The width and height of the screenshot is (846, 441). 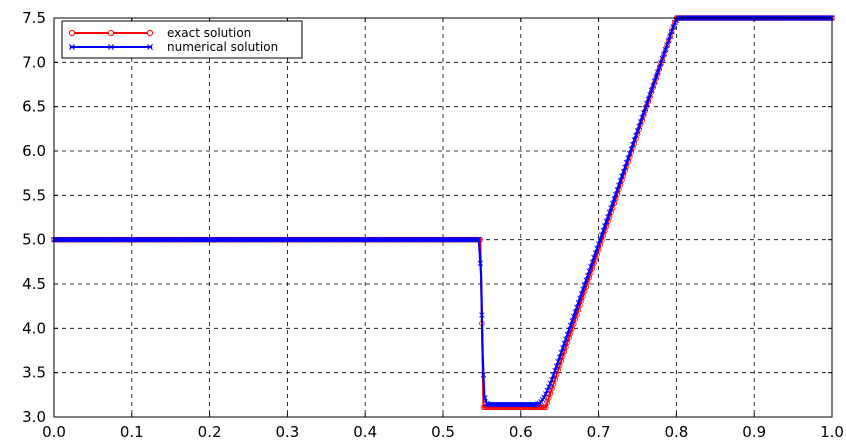 I want to click on y-tick-label: 6.5, so click(x=34, y=107).